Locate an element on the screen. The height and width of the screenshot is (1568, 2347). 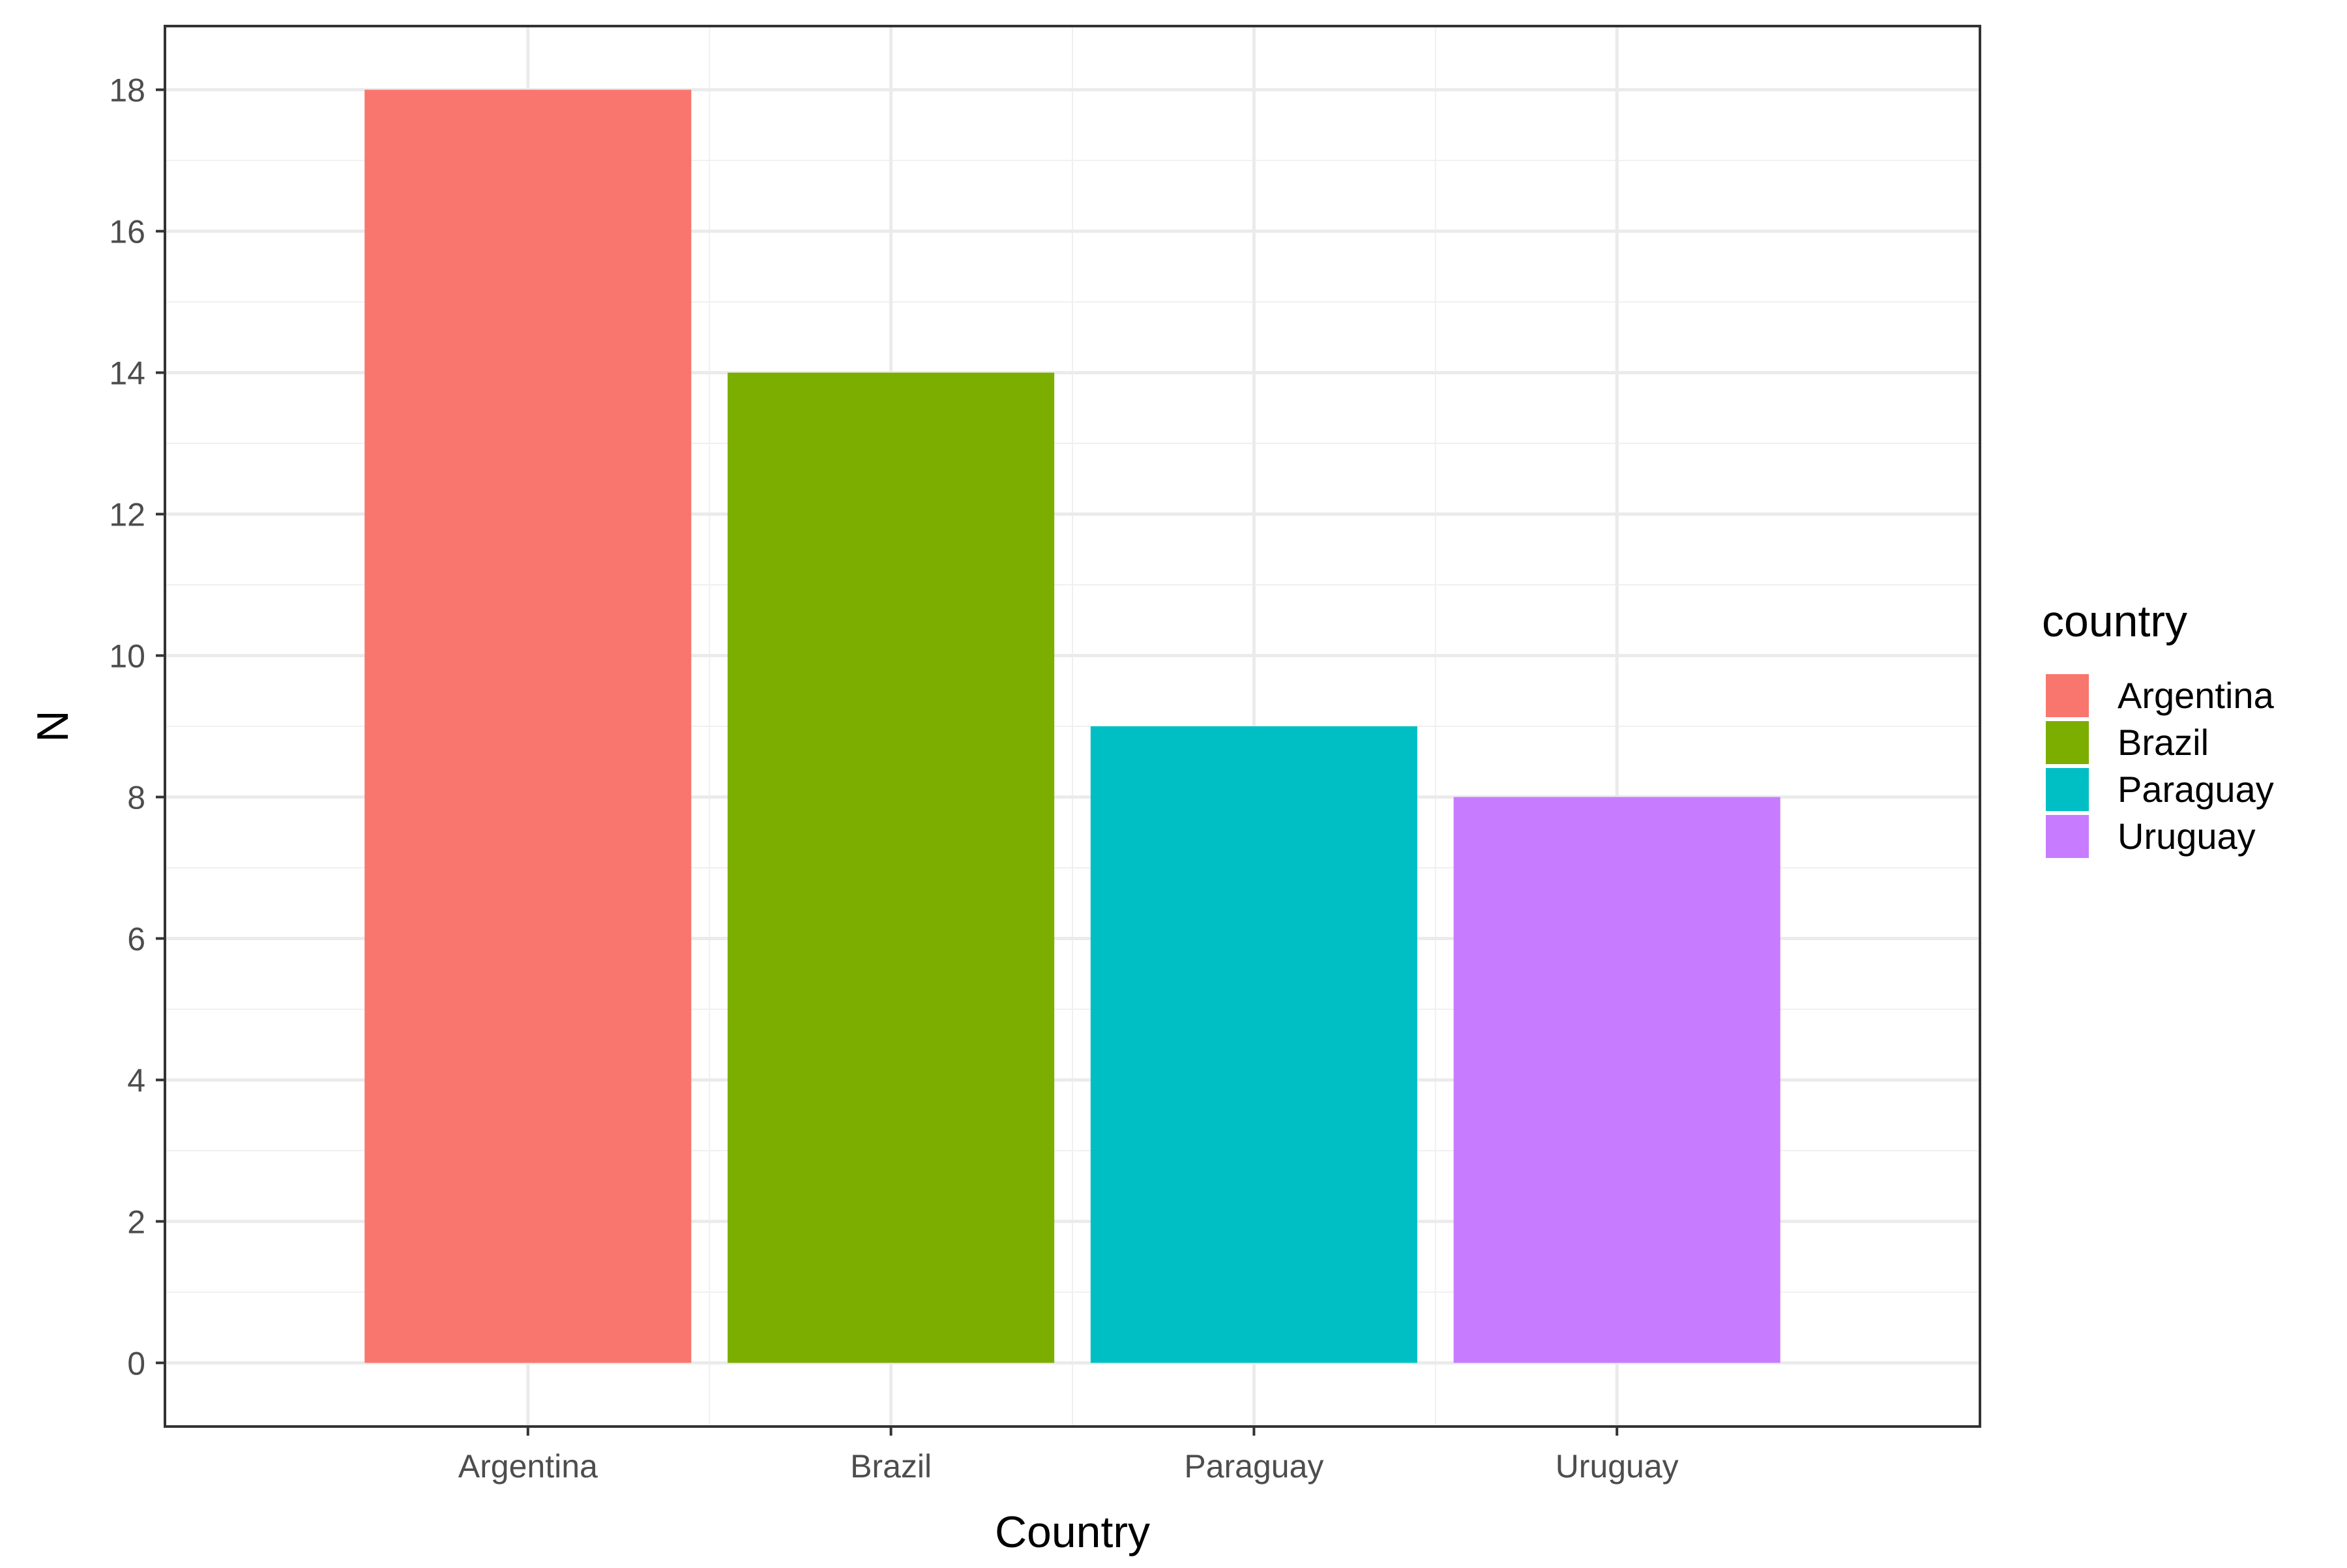
legend-title: country is located at coordinates (2114, 621).